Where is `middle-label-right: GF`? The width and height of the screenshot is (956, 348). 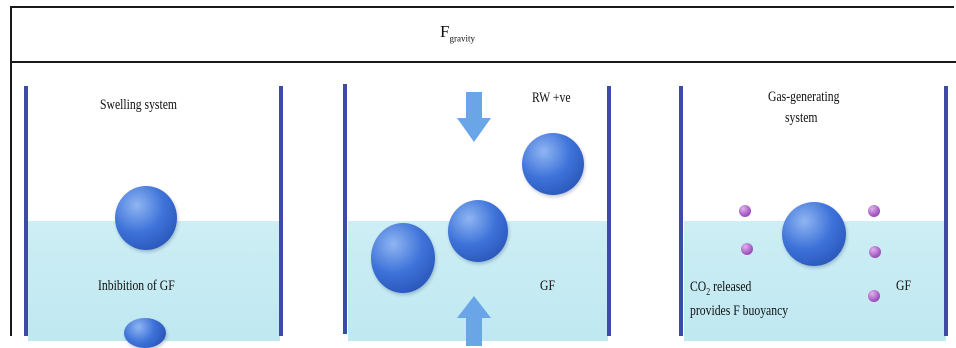 middle-label-right: GF is located at coordinates (547, 286).